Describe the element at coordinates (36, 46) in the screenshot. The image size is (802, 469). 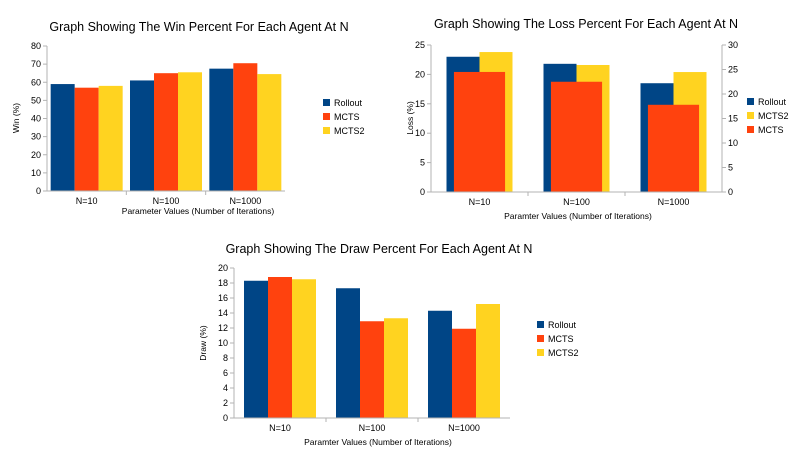
I see `y-tick-label: 80` at that location.